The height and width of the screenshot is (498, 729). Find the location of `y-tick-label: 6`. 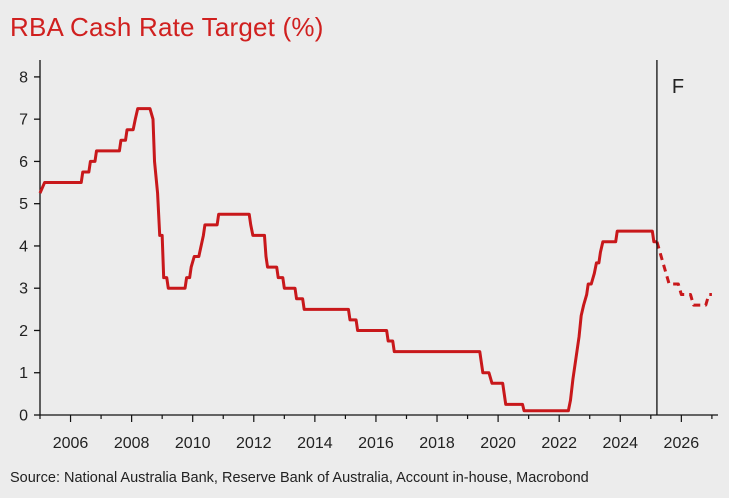

y-tick-label: 6 is located at coordinates (23, 162).